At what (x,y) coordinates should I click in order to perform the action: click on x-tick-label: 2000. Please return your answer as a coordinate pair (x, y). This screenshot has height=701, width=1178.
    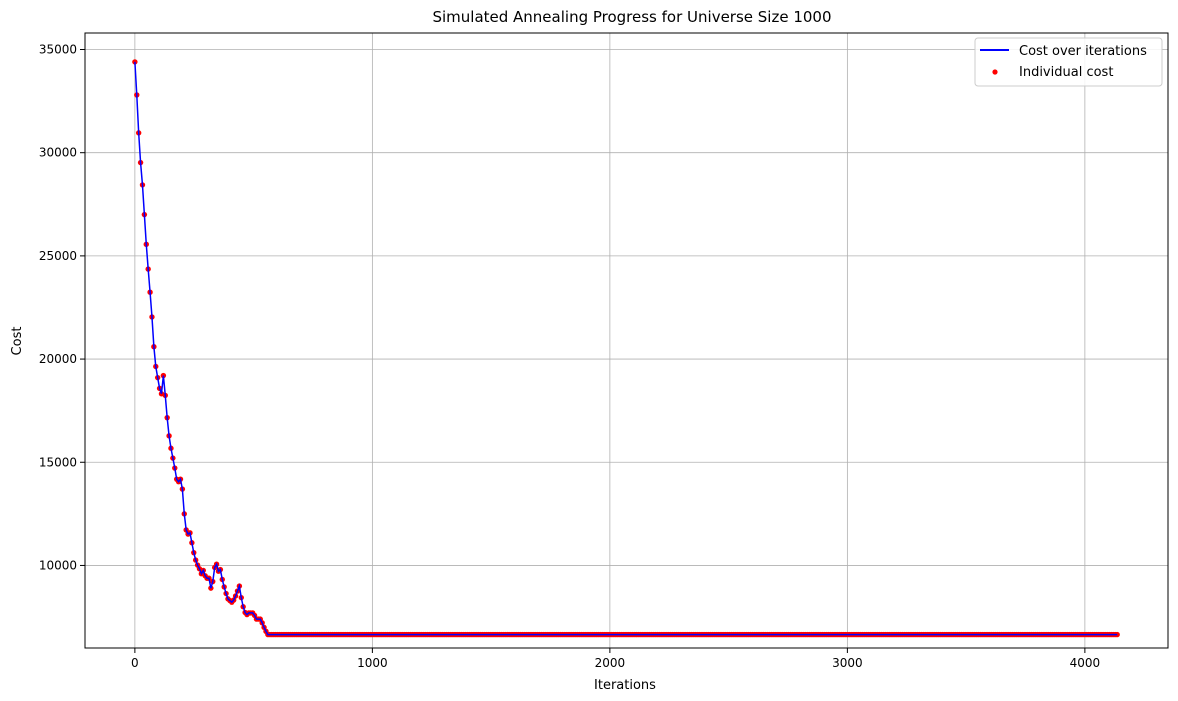
    Looking at the image, I should click on (610, 663).